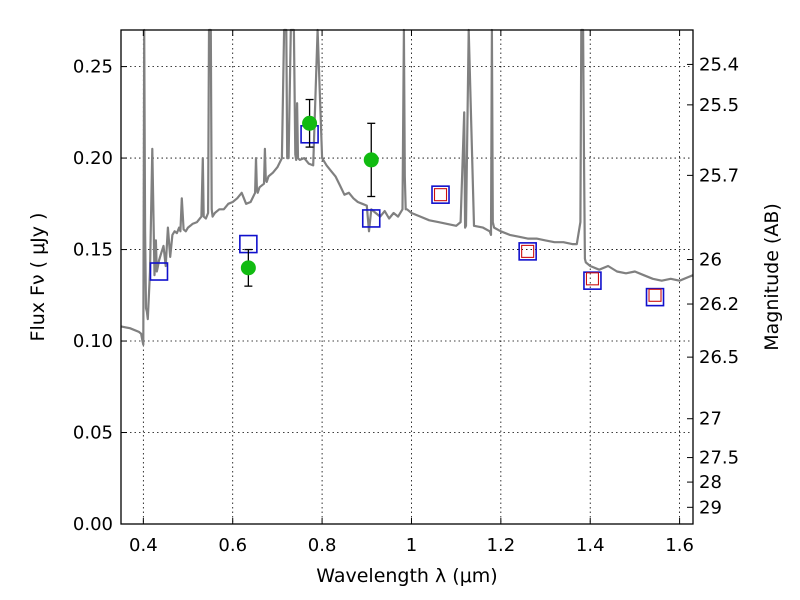  I want to click on x-tick-label: 1.6, so click(679, 545).